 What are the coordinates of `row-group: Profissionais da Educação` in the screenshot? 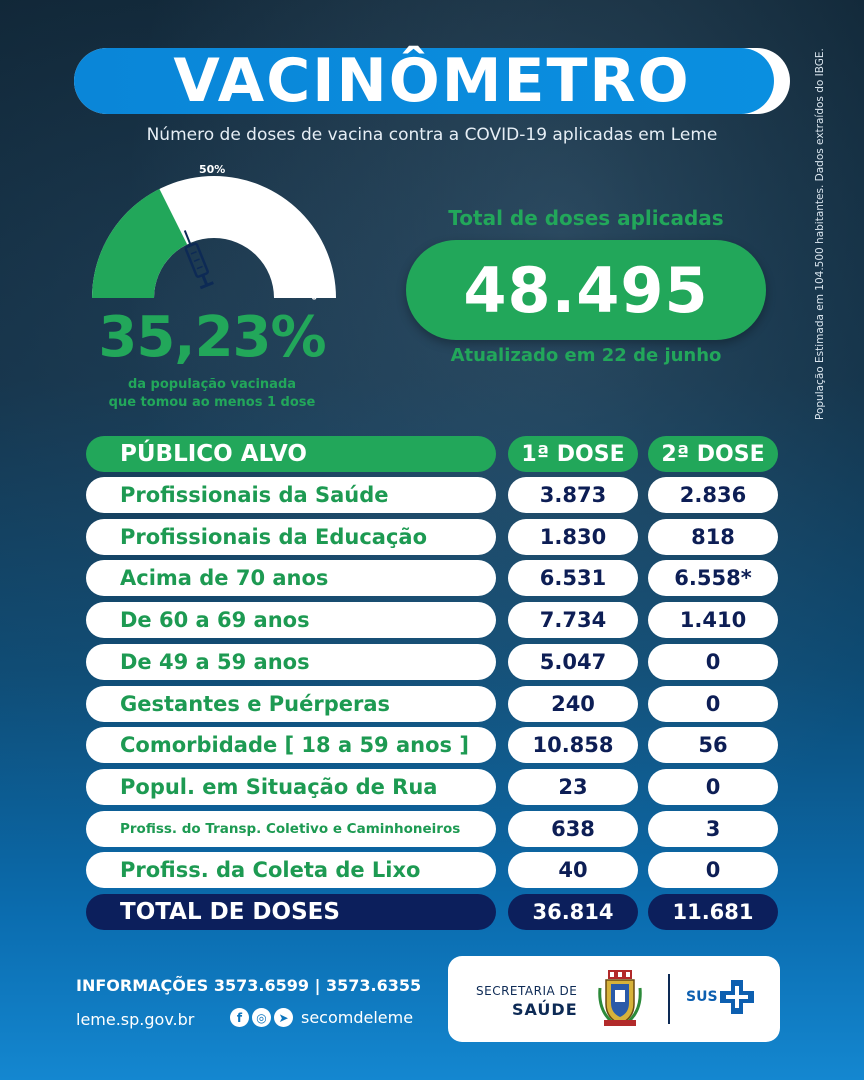 It's located at (291, 537).